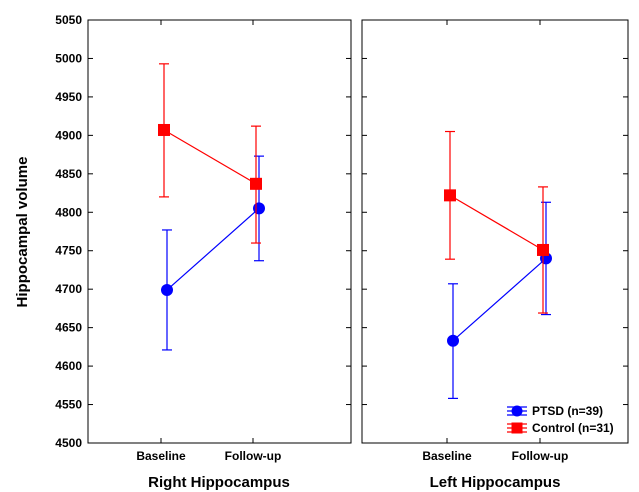  Describe the element at coordinates (68, 135) in the screenshot. I see `y-tick-label: 4900` at that location.